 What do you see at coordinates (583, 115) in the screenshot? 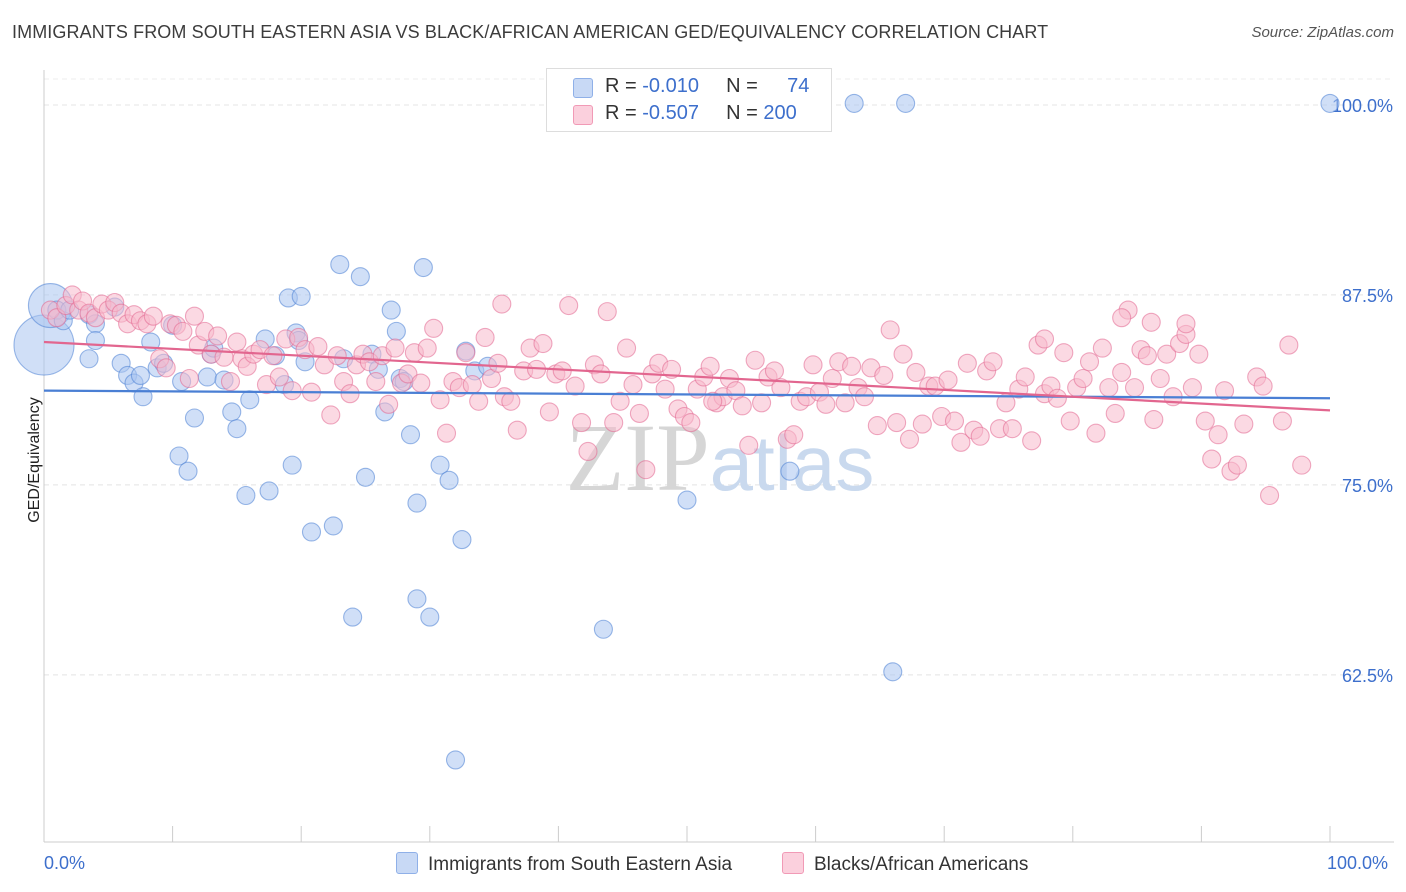
I see `legend-swatch-black` at bounding box center [583, 115].